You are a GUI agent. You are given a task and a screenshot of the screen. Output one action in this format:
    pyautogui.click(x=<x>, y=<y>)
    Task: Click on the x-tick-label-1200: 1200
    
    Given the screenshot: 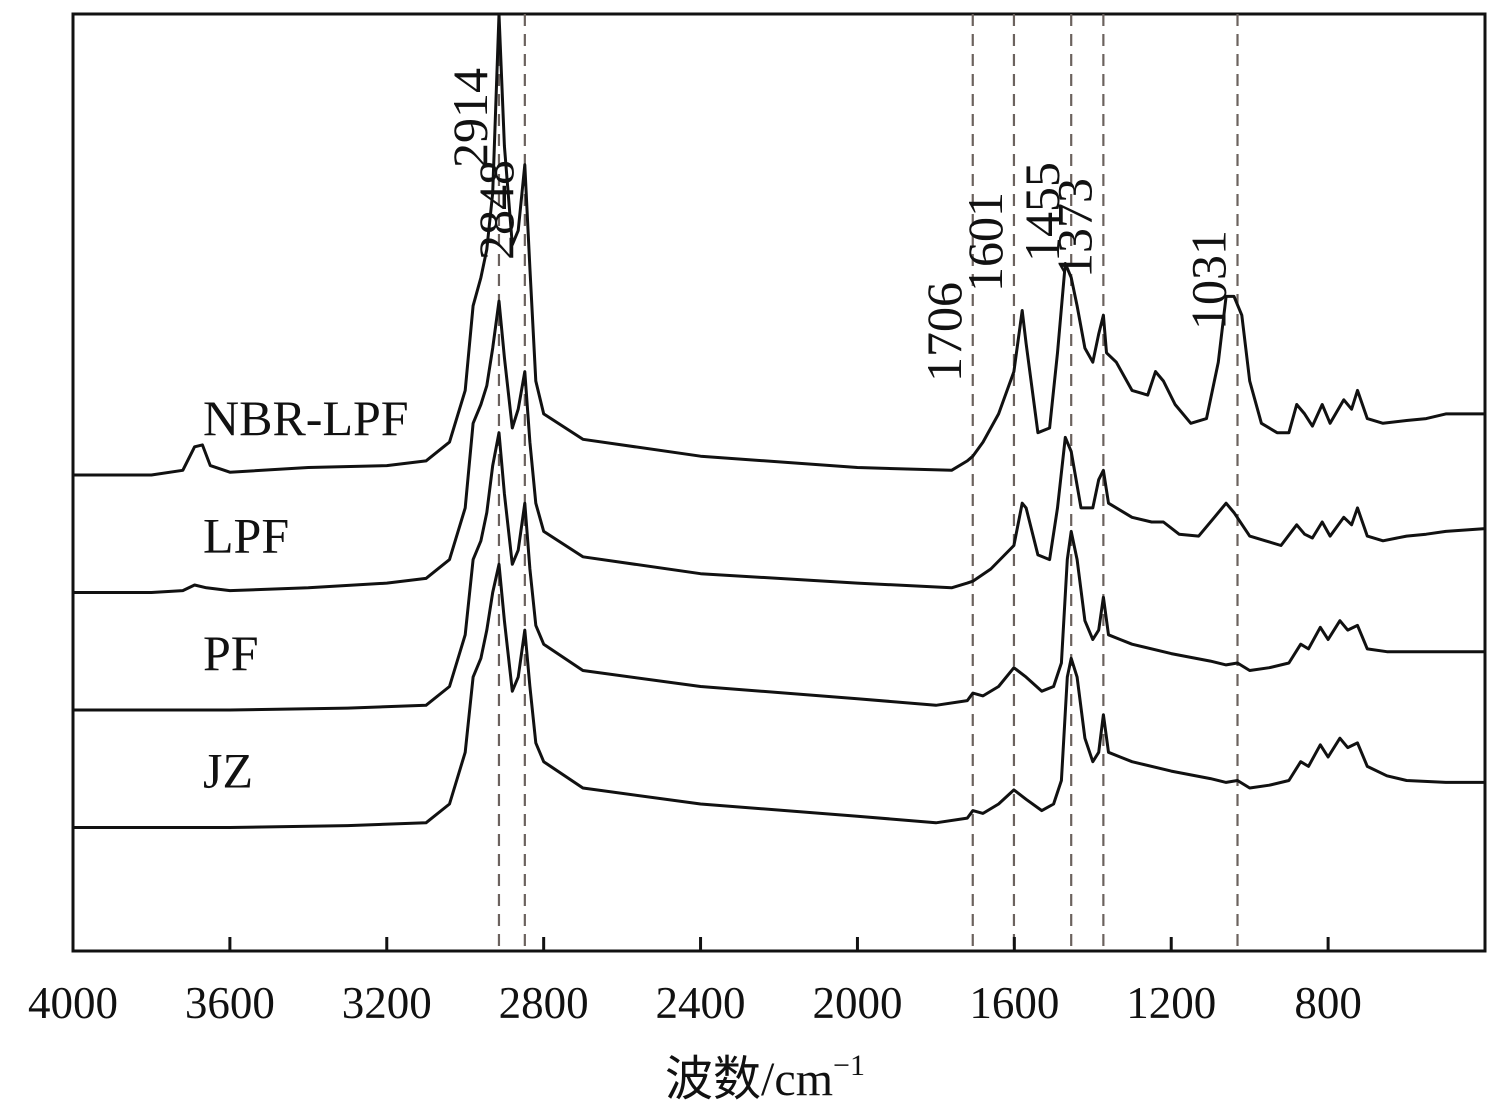 What is the action you would take?
    pyautogui.click(x=1171, y=1003)
    